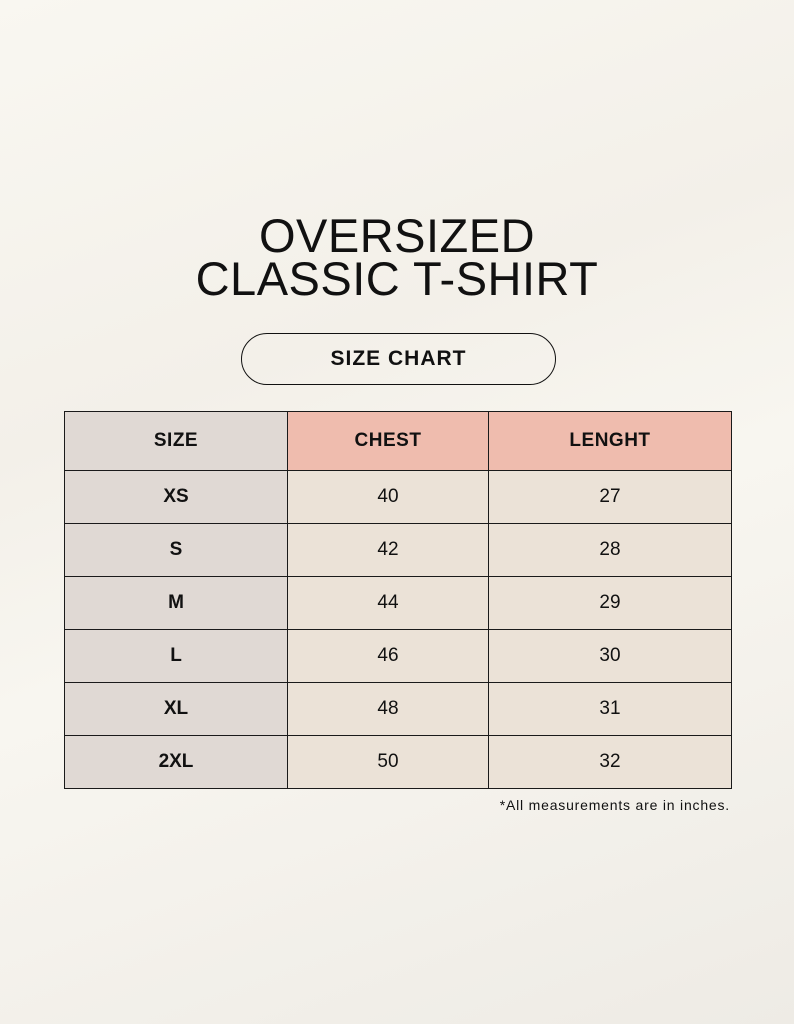 Image resolution: width=794 pixels, height=1024 pixels. I want to click on cell-size: XS, so click(176, 497).